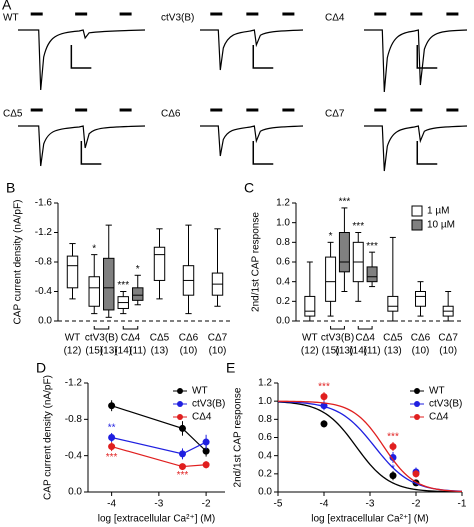 The height and width of the screenshot is (527, 474). I want to click on y-tick-label: 1.2, so click(283, 203).